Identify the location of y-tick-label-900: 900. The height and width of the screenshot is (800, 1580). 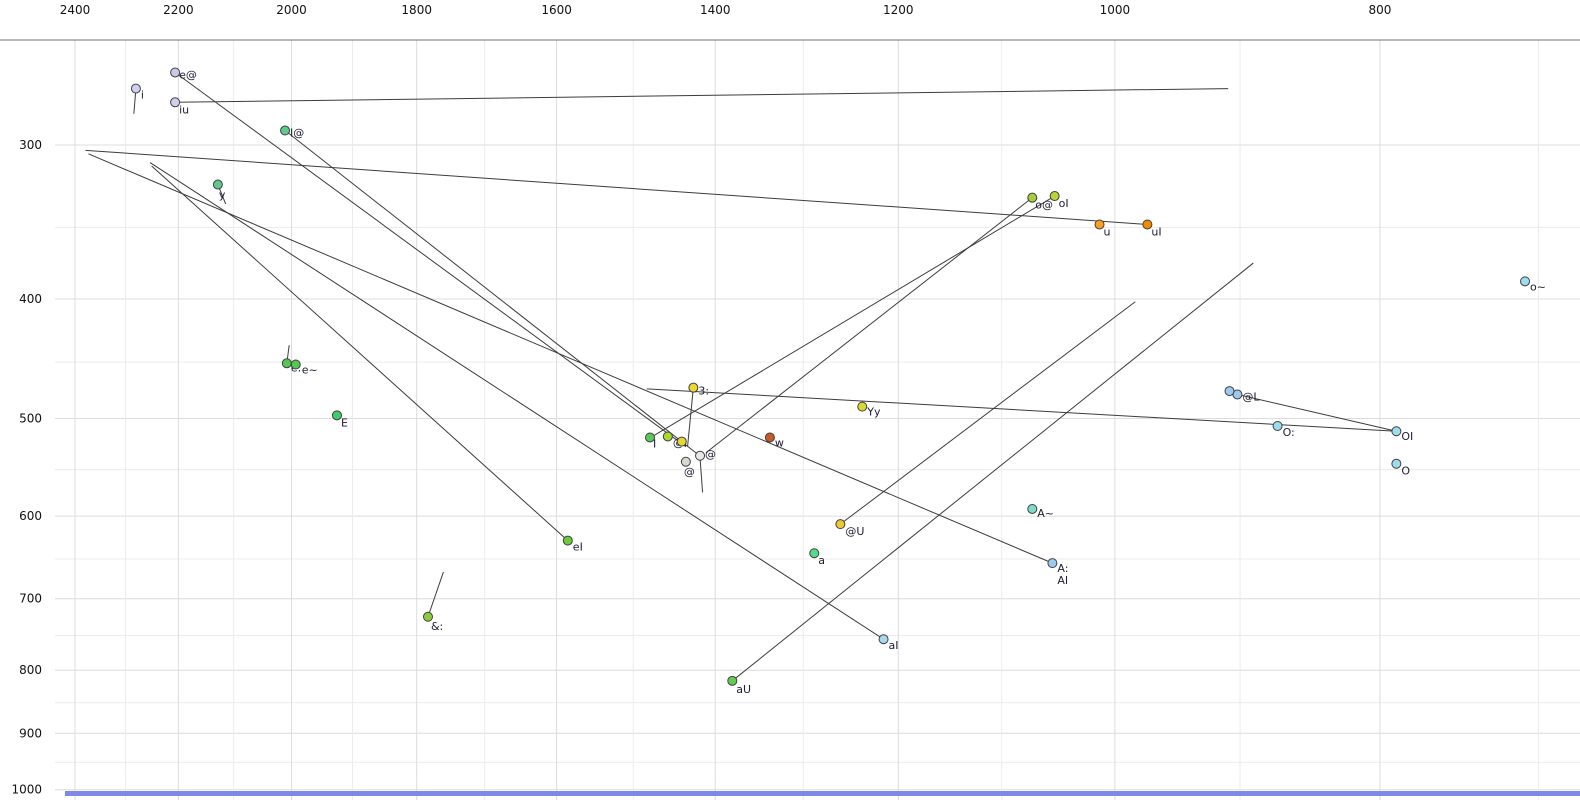
(30, 733).